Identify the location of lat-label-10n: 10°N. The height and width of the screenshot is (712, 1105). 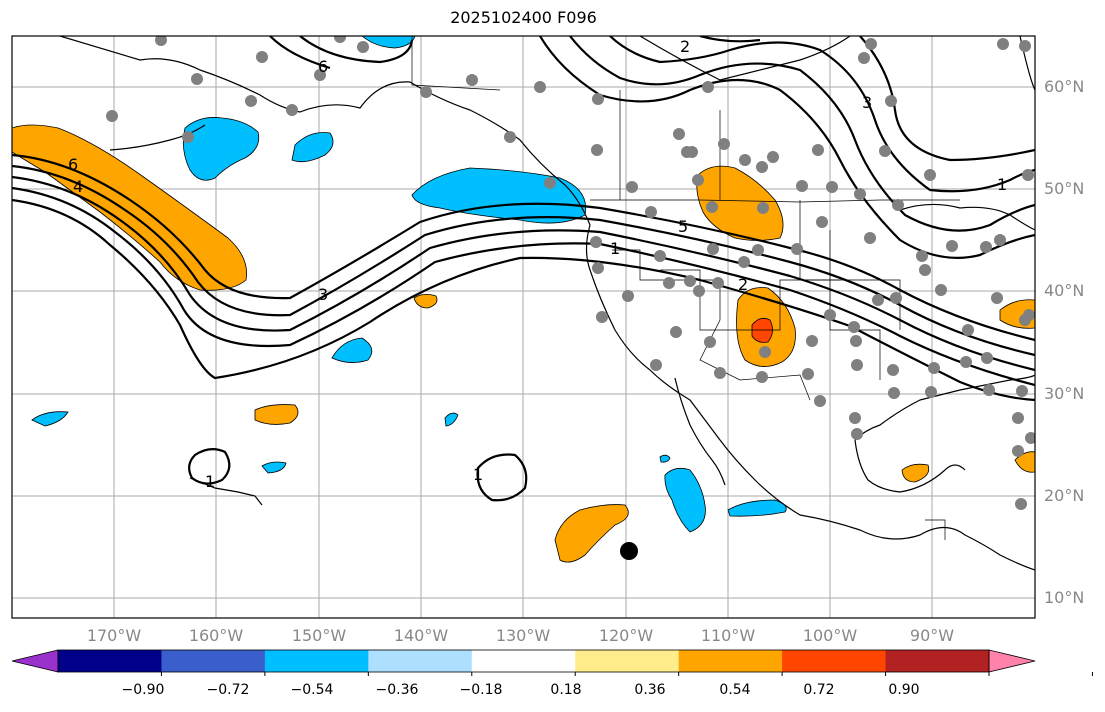
(1064, 597).